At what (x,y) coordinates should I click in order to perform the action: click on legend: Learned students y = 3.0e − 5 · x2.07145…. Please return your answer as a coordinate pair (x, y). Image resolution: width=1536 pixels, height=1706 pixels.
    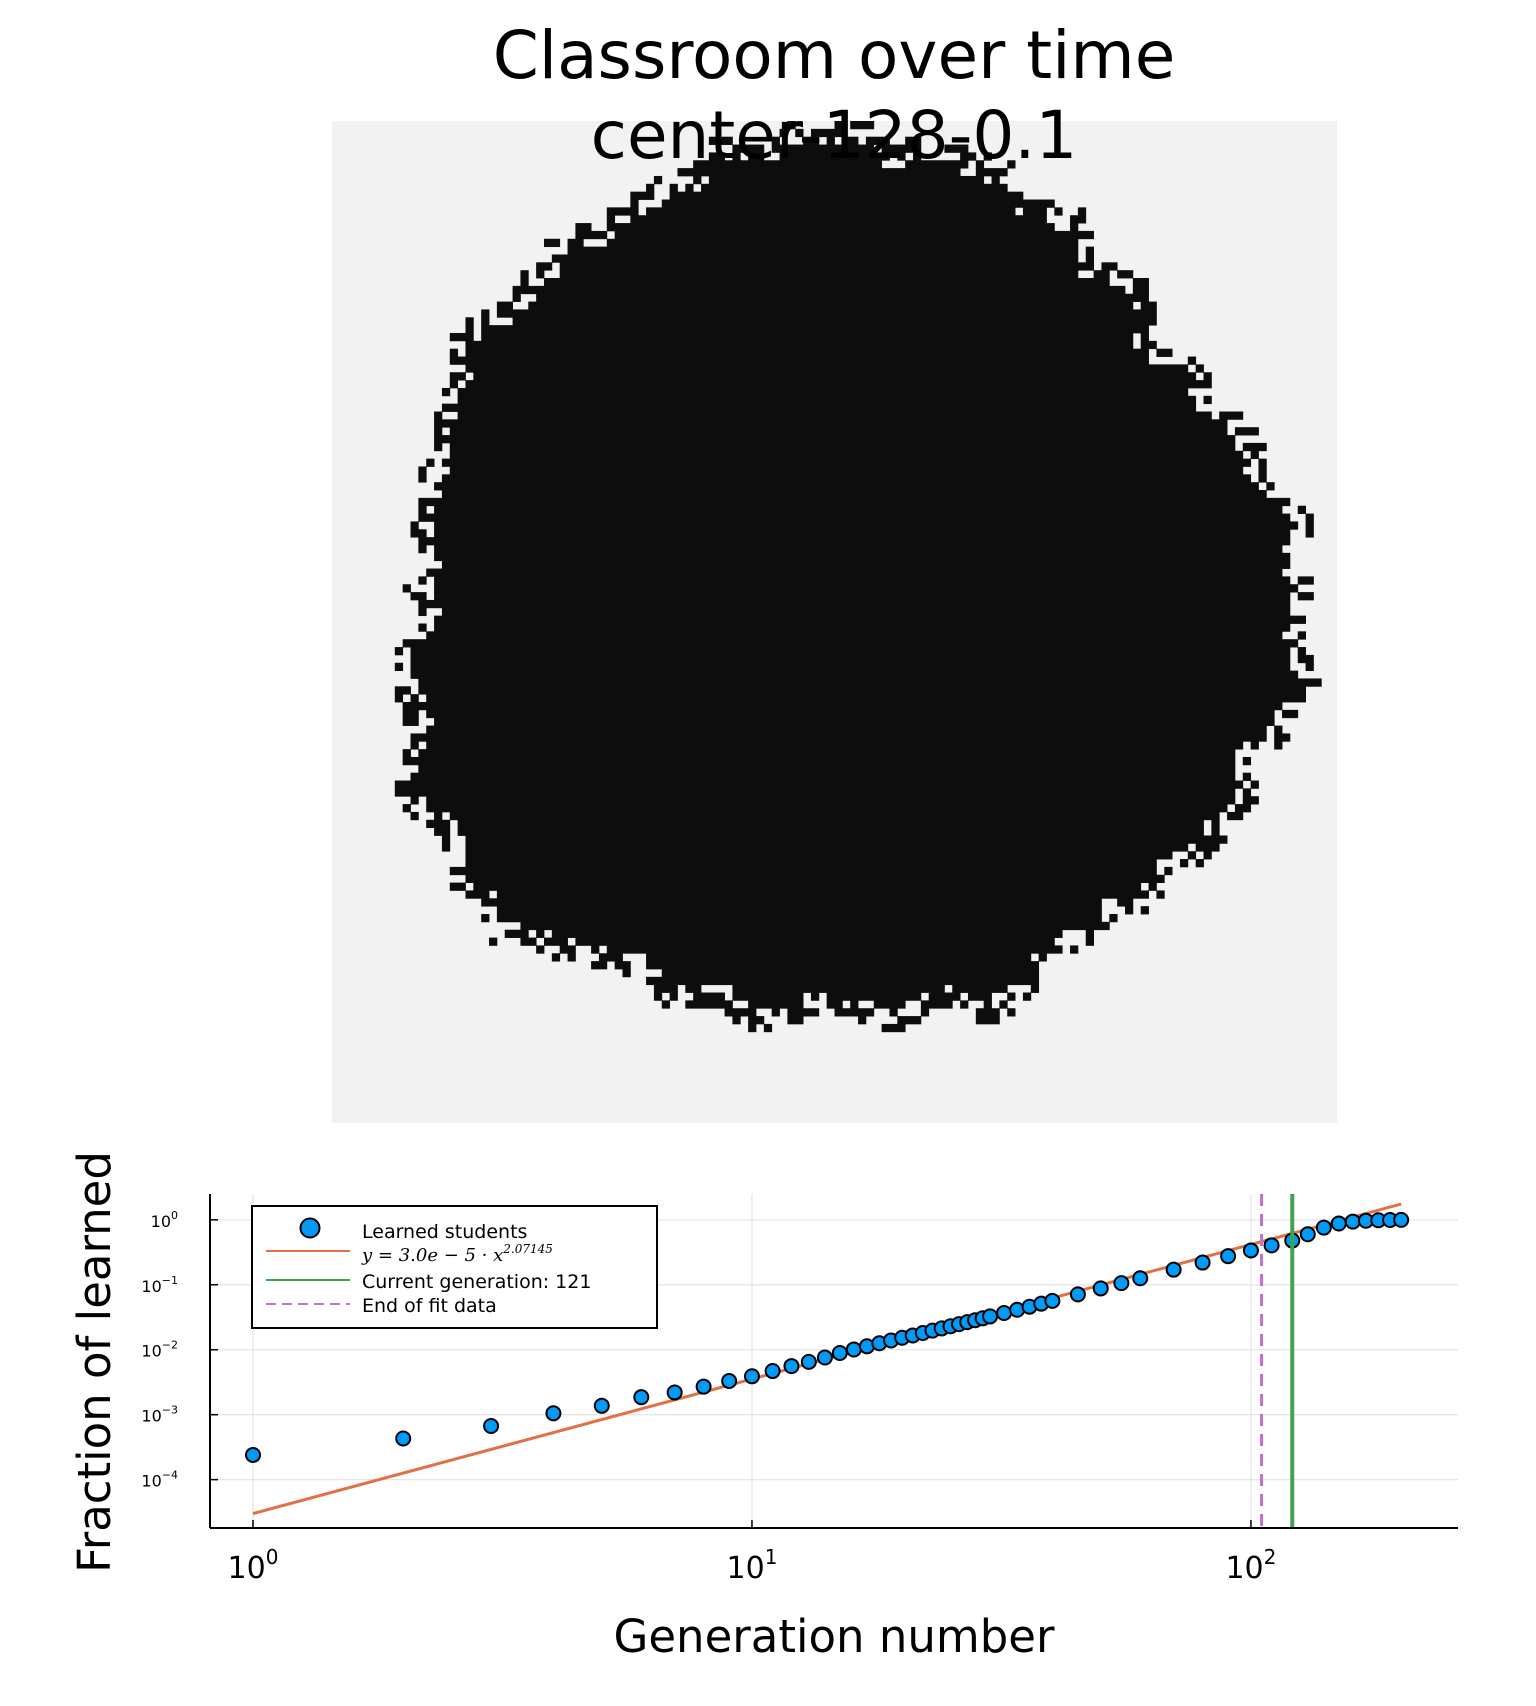
    Looking at the image, I should click on (454, 1267).